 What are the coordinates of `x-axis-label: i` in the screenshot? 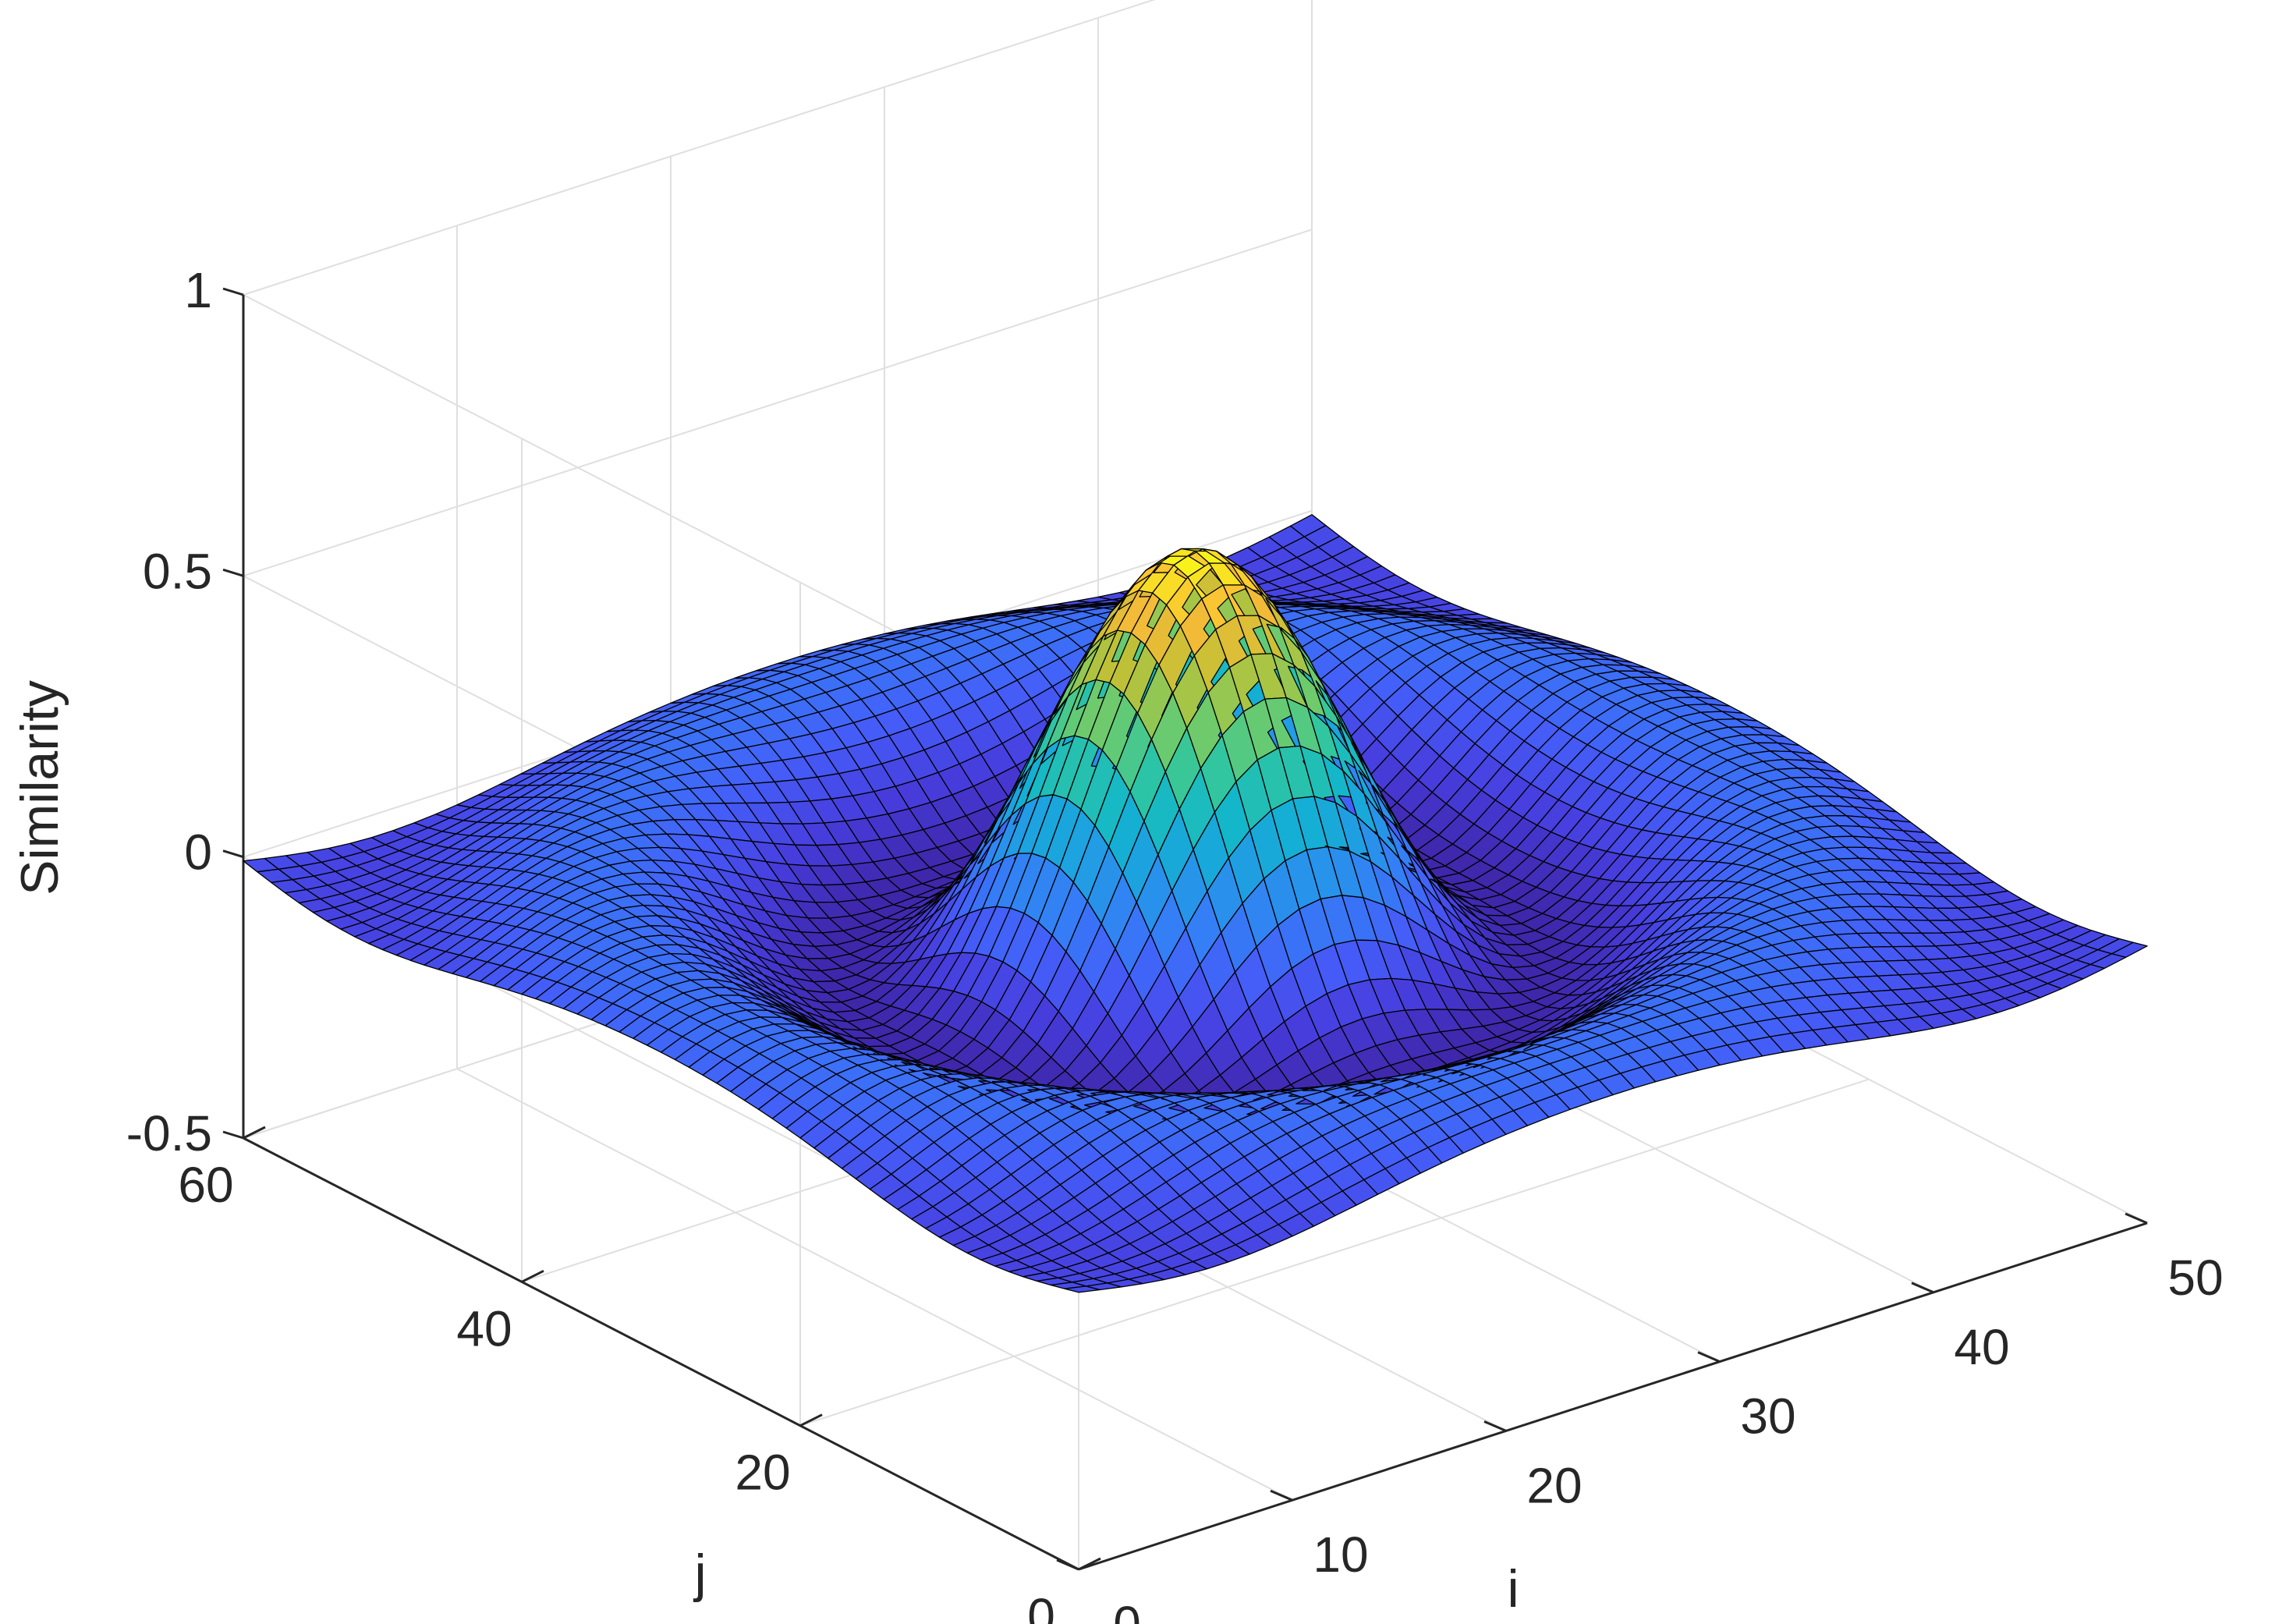 It's located at (1513, 1589).